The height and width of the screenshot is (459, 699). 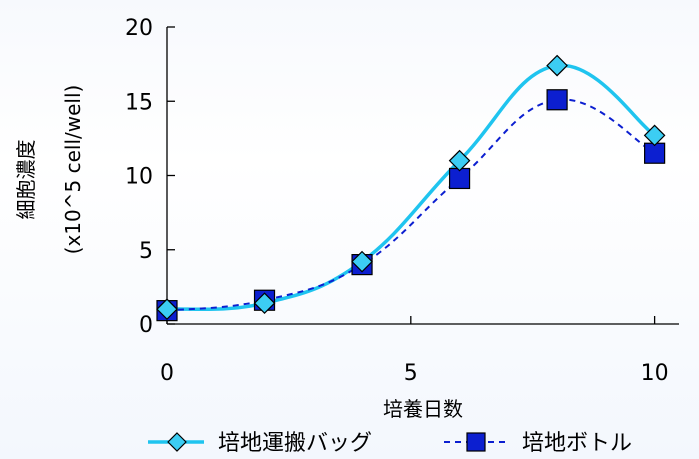 I want to click on legend-item-bottle: 培地ボトル, so click(x=538, y=443).